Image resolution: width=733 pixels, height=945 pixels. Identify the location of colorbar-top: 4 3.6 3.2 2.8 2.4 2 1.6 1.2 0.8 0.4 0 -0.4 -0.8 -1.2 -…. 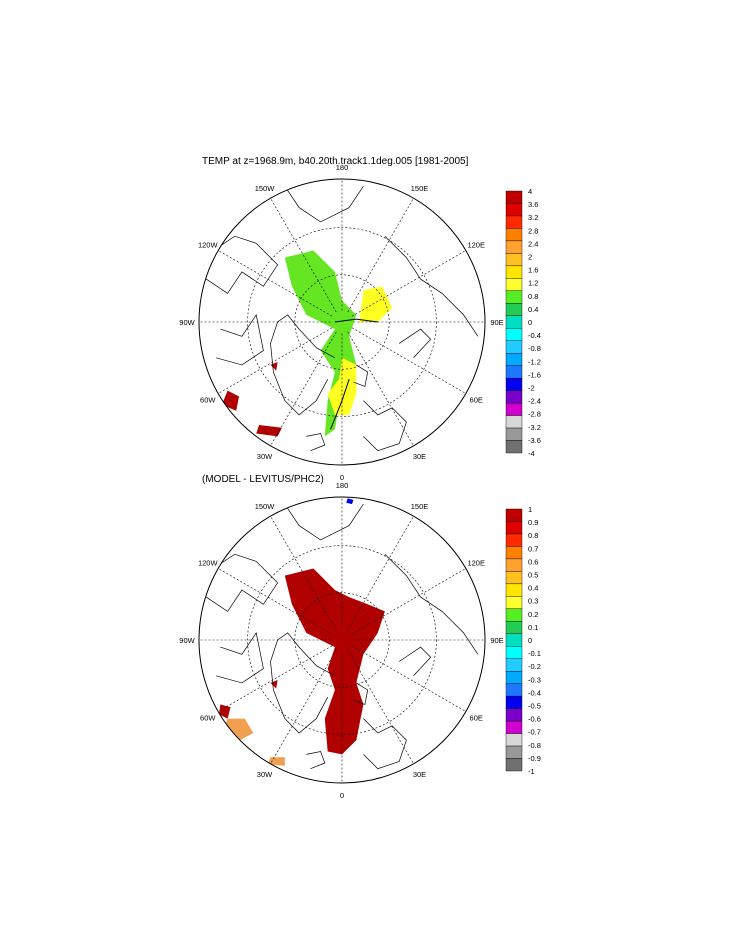
(523, 322).